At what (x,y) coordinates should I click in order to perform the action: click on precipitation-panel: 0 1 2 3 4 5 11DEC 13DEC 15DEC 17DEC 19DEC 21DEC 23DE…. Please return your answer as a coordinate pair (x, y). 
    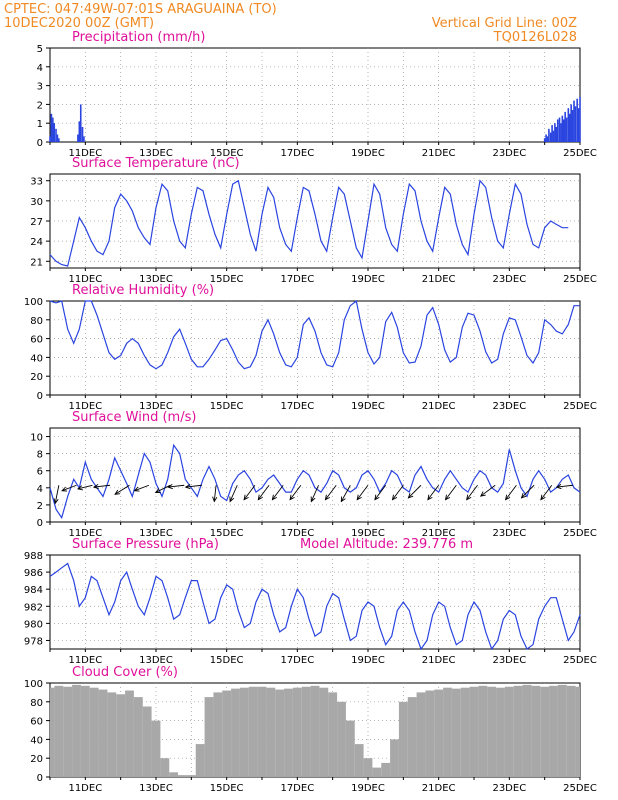
    Looking at the image, I should click on (317, 94).